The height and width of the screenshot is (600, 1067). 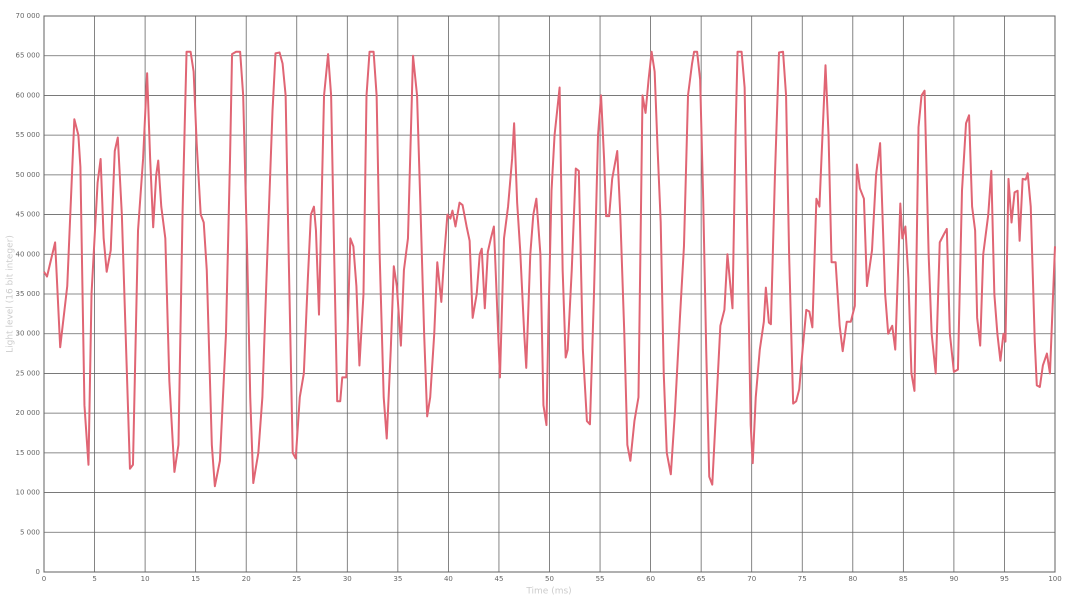 What do you see at coordinates (28, 294) in the screenshot?
I see `y-tick-label: 35 000` at bounding box center [28, 294].